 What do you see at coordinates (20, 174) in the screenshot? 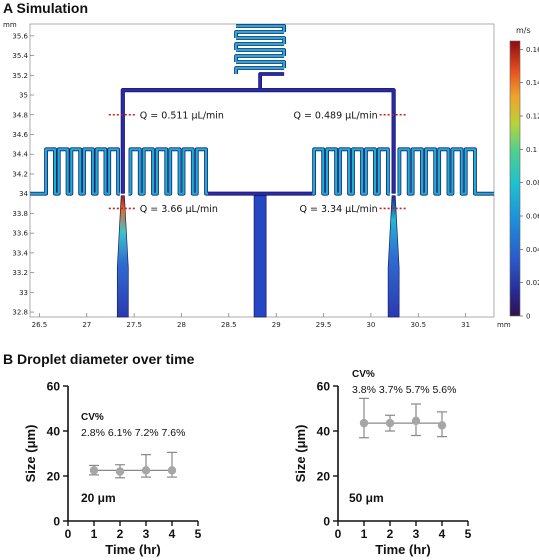
I see `y-tick-label: 34.2` at bounding box center [20, 174].